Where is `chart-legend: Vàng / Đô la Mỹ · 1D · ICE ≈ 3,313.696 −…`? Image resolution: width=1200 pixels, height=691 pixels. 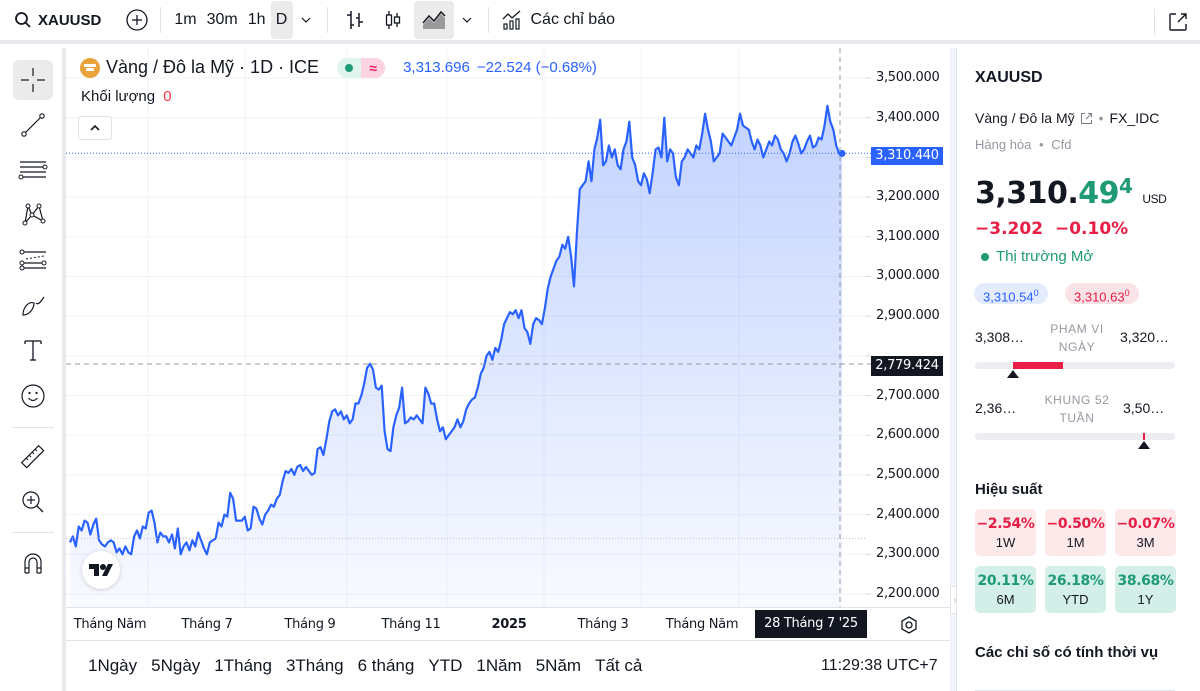
chart-legend: Vàng / Đô la Mỹ · 1D · ICE ≈ 3,313.696 −… is located at coordinates (338, 67).